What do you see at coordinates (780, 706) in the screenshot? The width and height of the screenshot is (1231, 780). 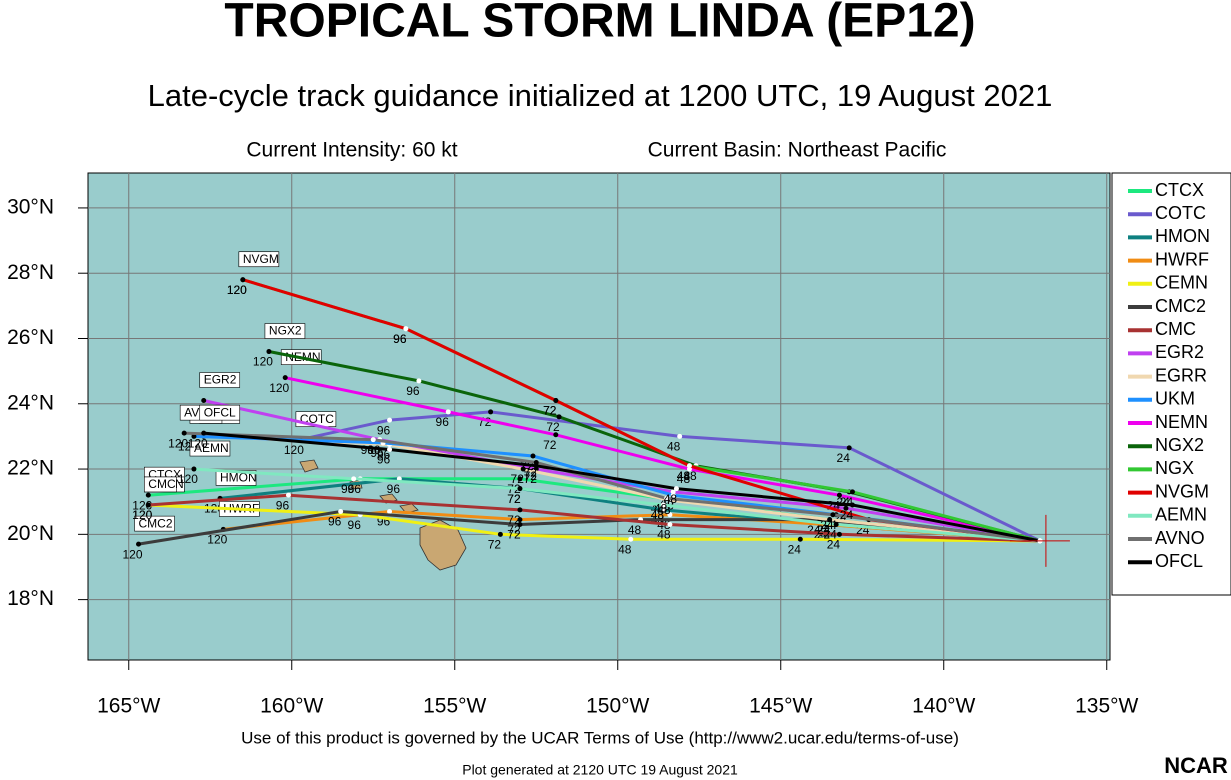 I see `x-tick-label: 145°W` at bounding box center [780, 706].